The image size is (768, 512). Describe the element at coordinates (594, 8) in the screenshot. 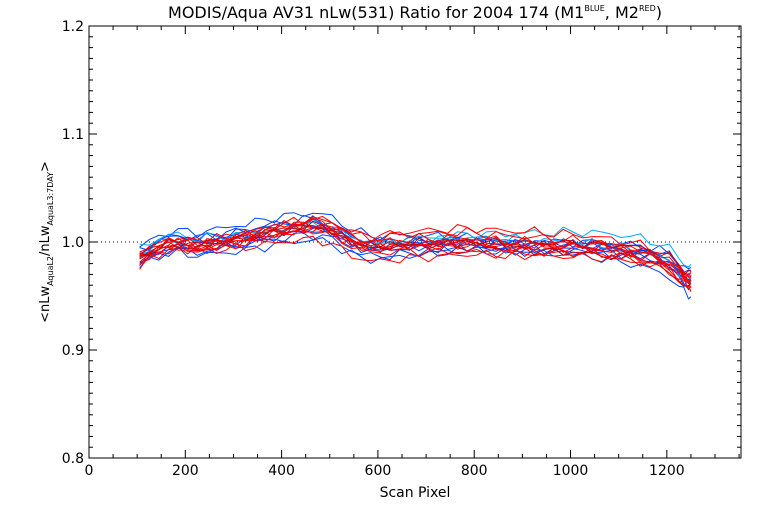

I see `chart-title-sup-blue: BLUE` at that location.